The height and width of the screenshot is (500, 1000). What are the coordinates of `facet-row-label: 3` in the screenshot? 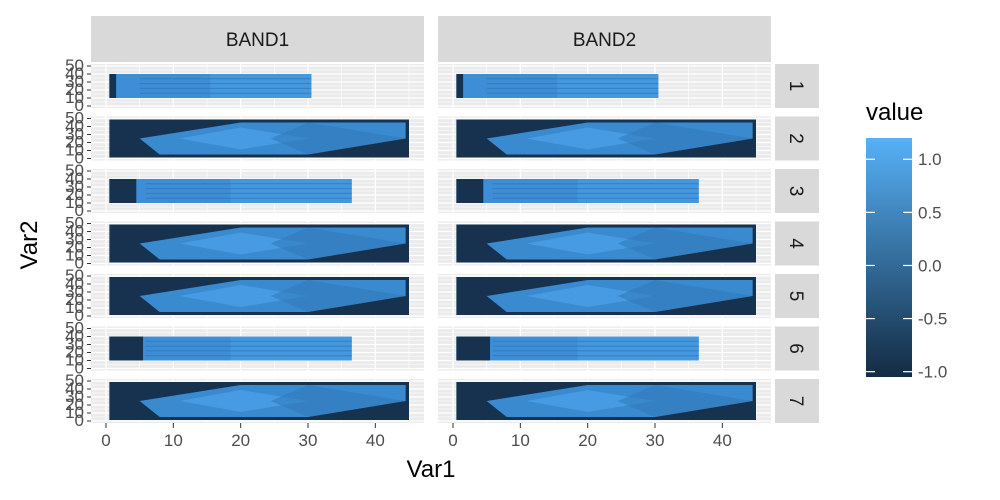 It's located at (795, 191).